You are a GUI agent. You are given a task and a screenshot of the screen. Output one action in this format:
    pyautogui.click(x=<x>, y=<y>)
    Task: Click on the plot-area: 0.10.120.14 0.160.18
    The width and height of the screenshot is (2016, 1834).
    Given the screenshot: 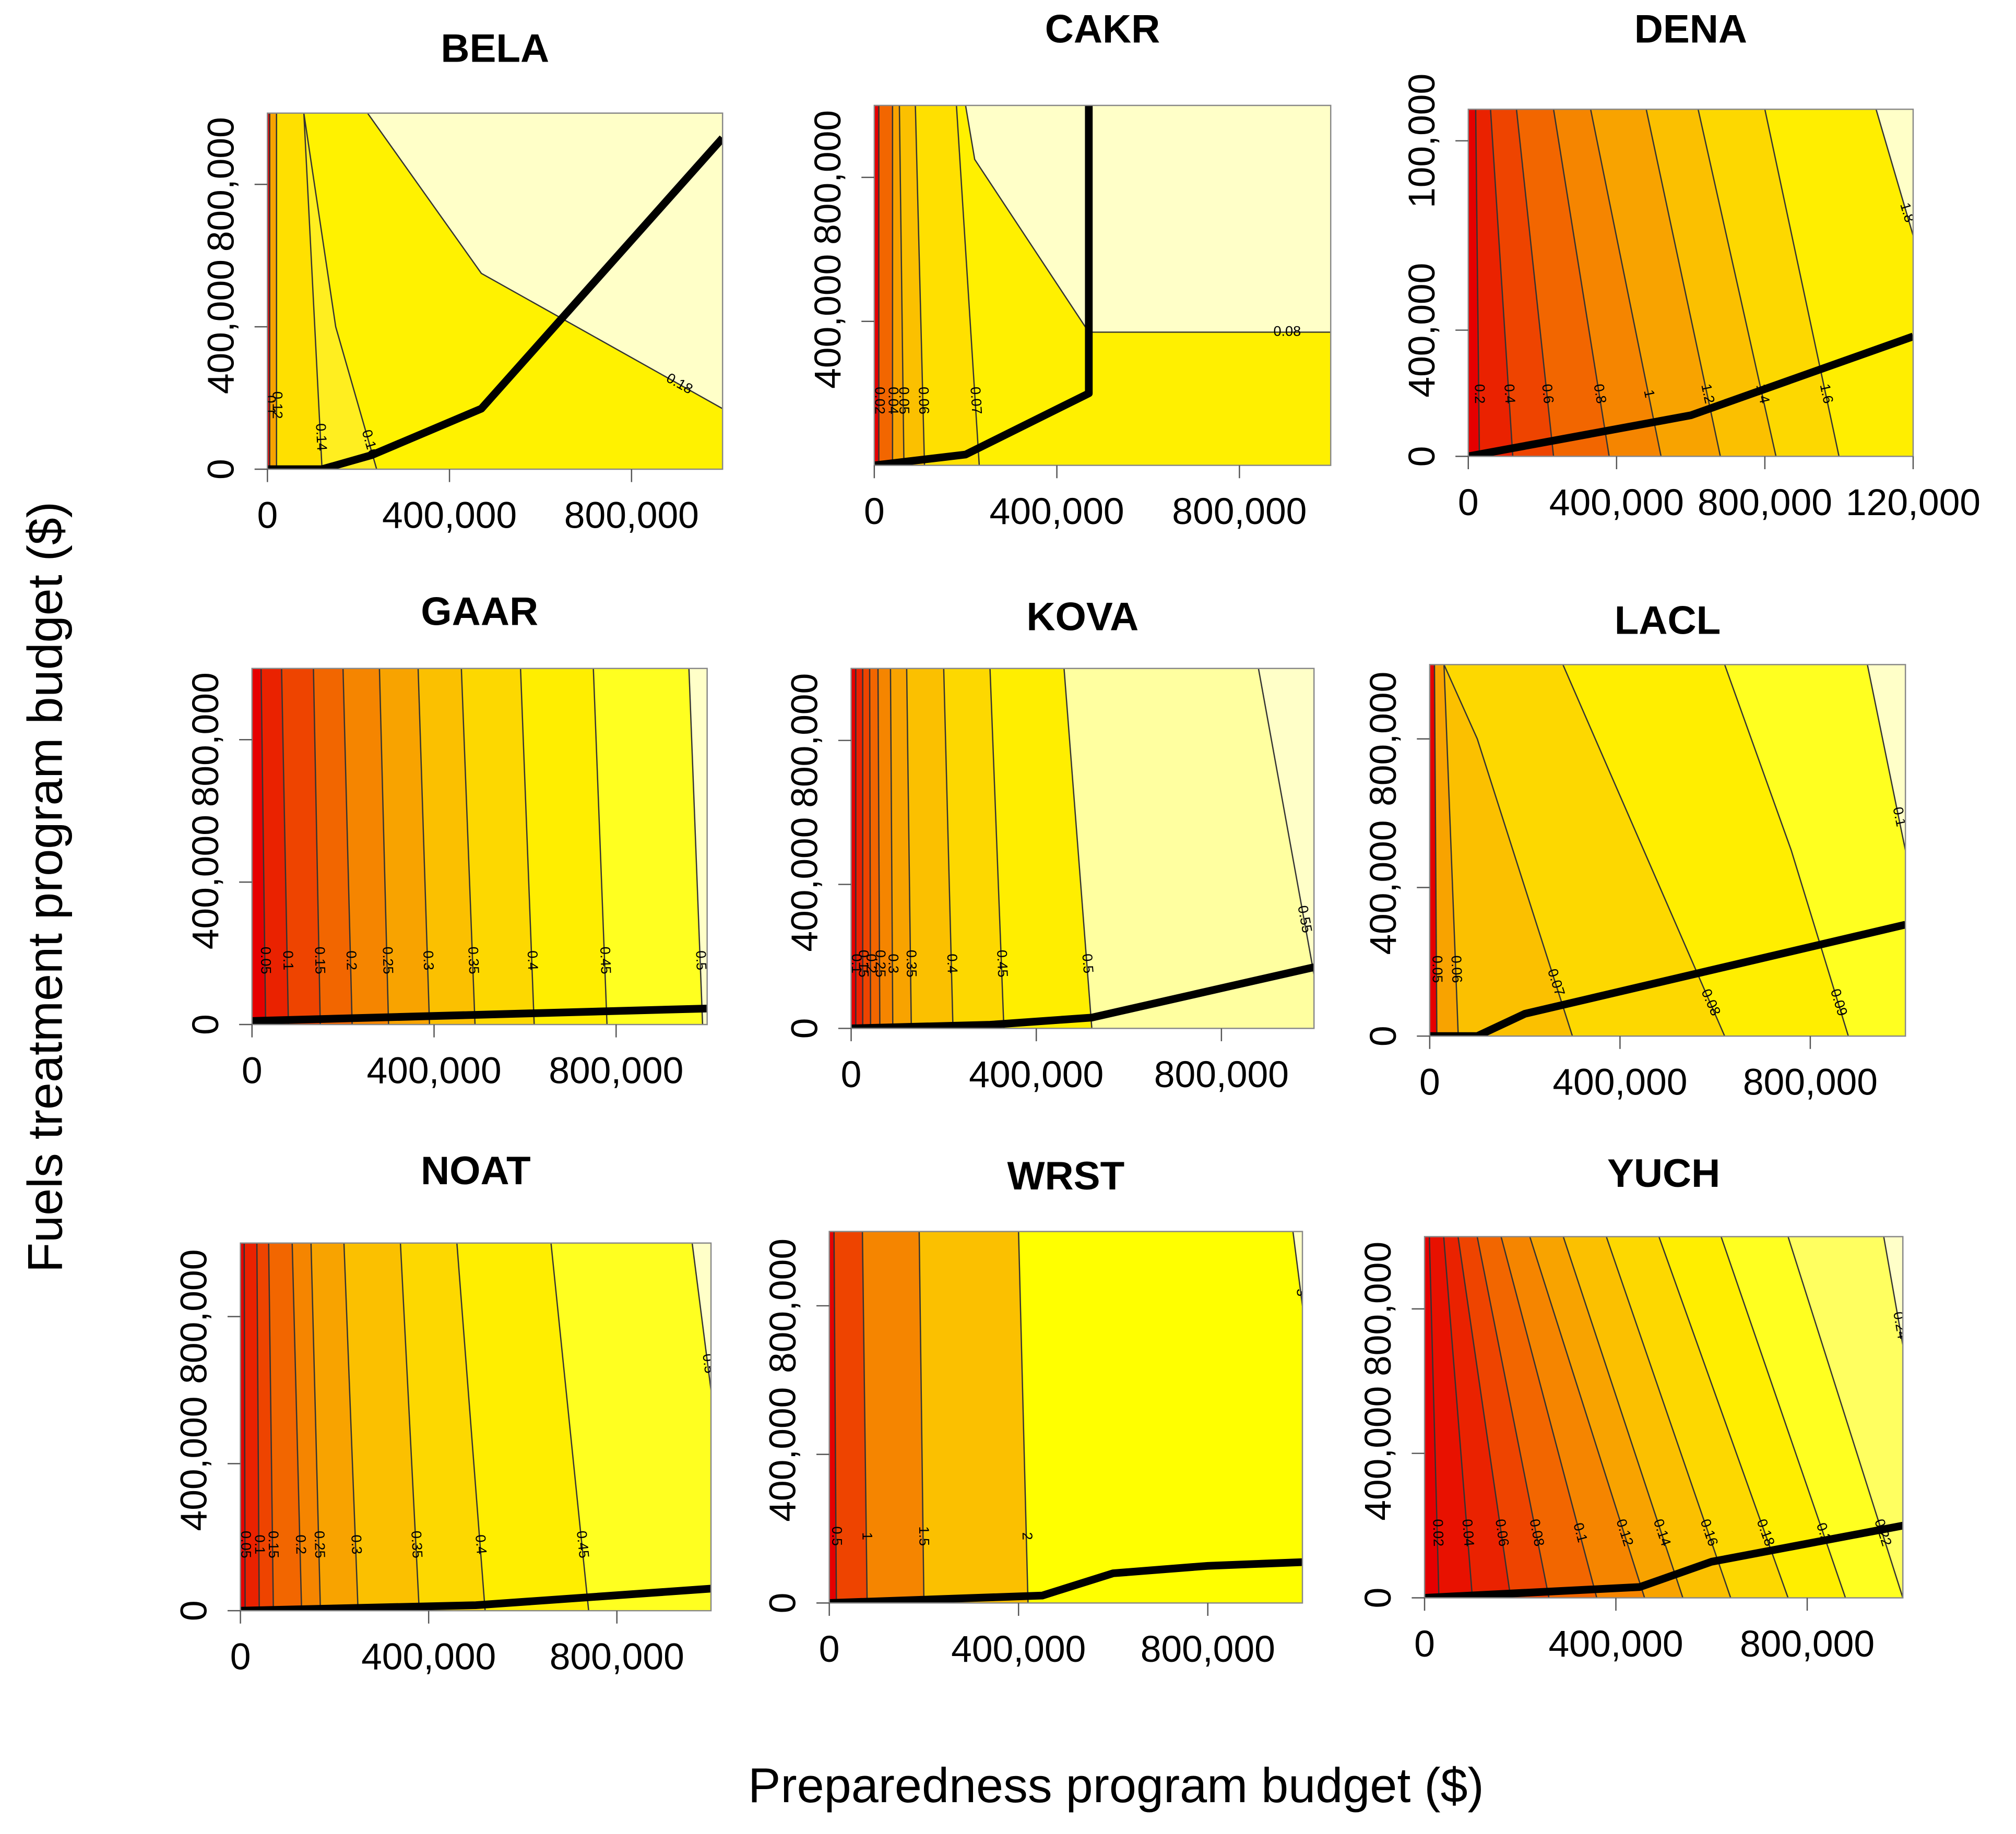 What is the action you would take?
    pyautogui.click(x=495, y=291)
    